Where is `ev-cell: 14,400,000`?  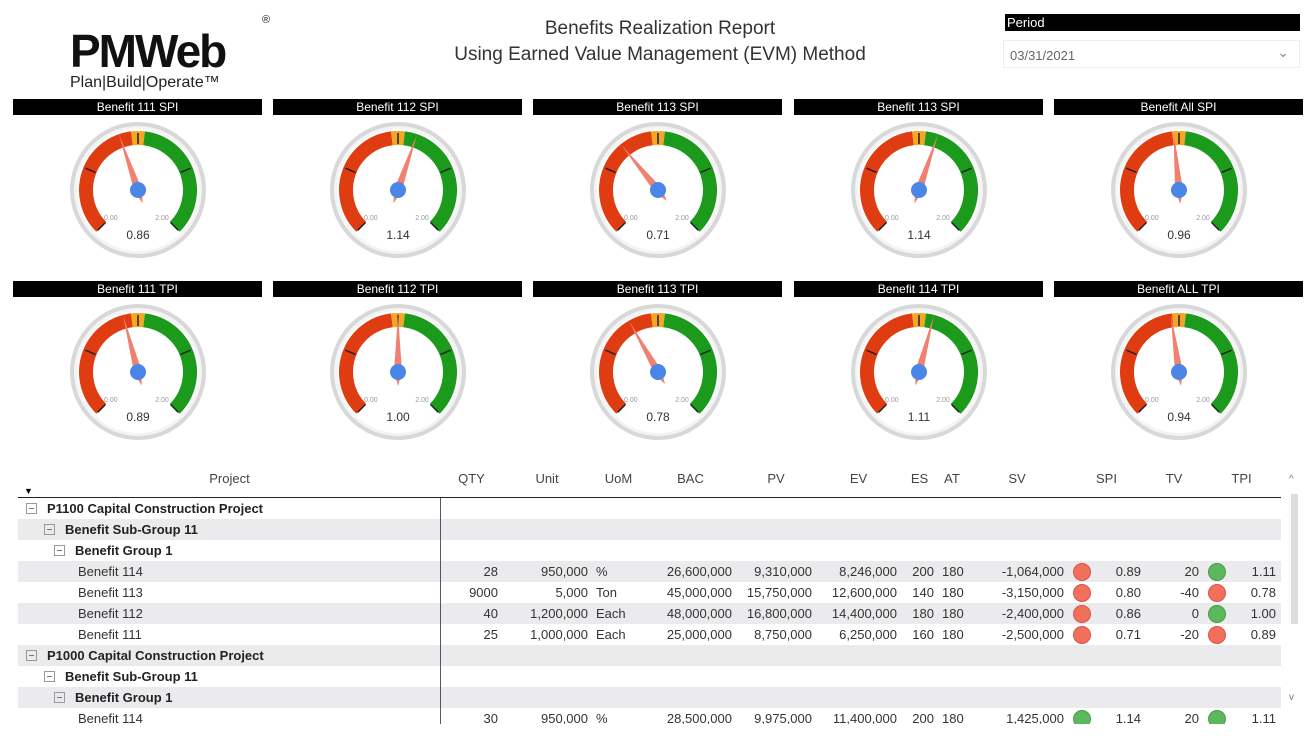 ev-cell: 14,400,000 is located at coordinates (864, 613).